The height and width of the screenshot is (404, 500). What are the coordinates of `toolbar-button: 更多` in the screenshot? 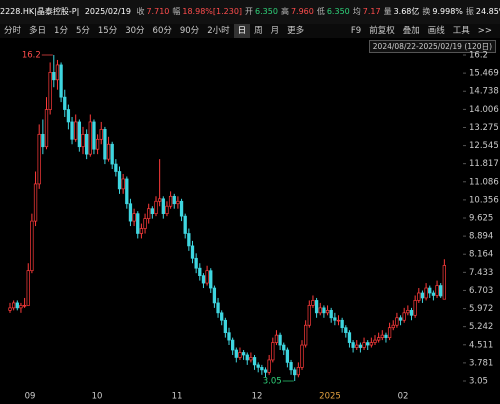 It's located at (296, 31).